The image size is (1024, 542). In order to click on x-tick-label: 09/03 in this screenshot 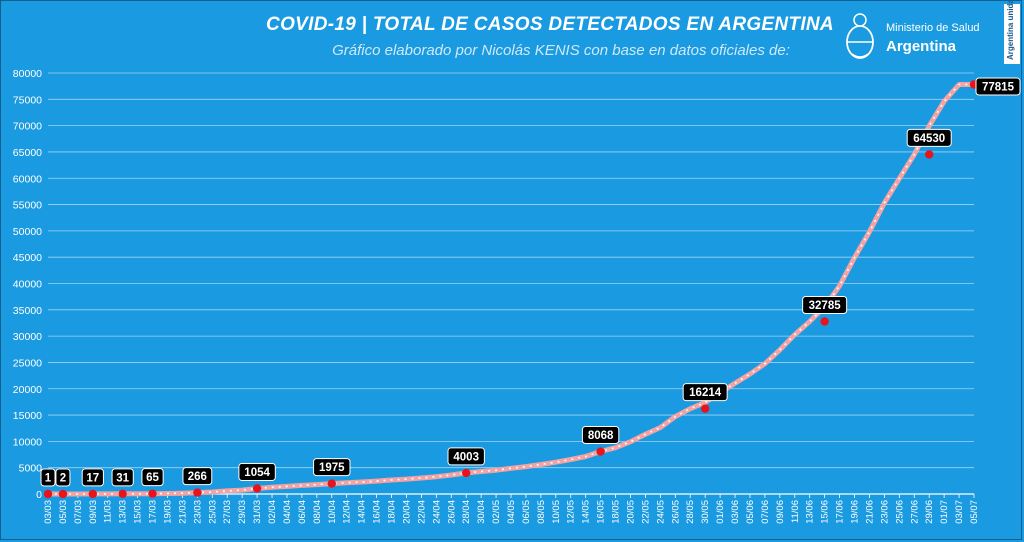, I will do `click(93, 512)`.